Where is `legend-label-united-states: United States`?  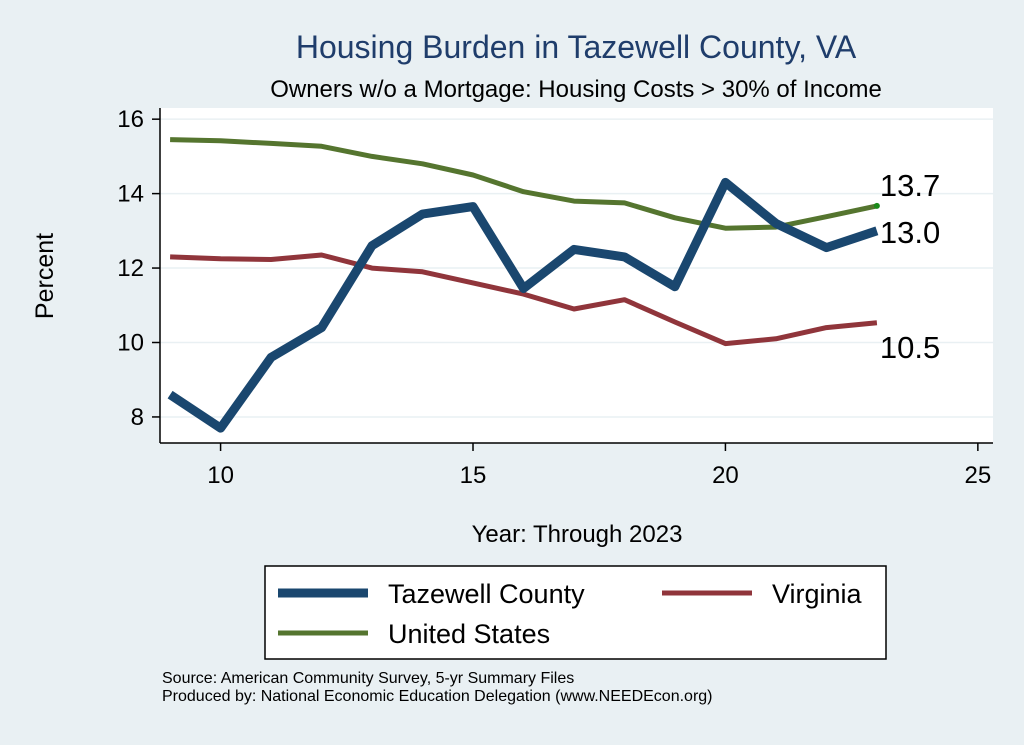
legend-label-united-states: United States is located at coordinates (469, 634).